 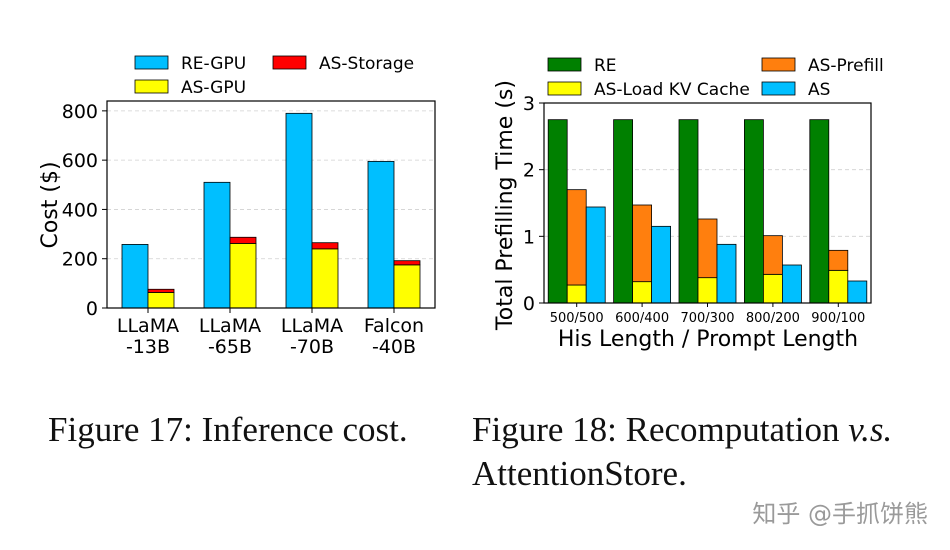 I want to click on legend-swatch-re-gpu, so click(x=151, y=62).